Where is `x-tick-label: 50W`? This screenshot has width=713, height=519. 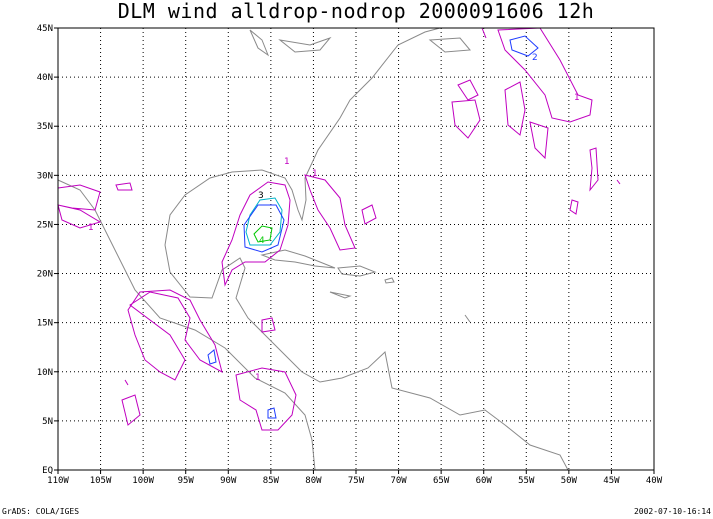 x-tick-label: 50W is located at coordinates (569, 481).